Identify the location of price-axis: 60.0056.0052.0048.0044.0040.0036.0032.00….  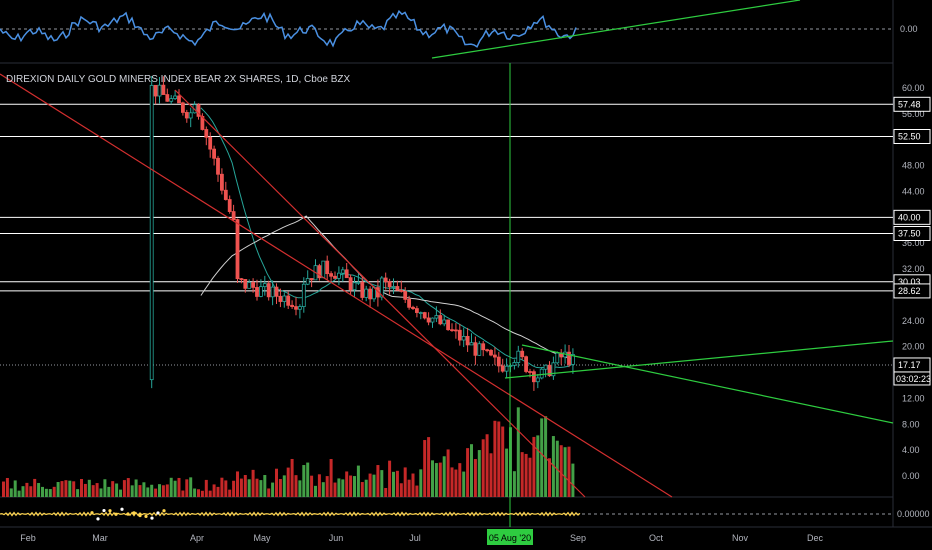
(912, 271).